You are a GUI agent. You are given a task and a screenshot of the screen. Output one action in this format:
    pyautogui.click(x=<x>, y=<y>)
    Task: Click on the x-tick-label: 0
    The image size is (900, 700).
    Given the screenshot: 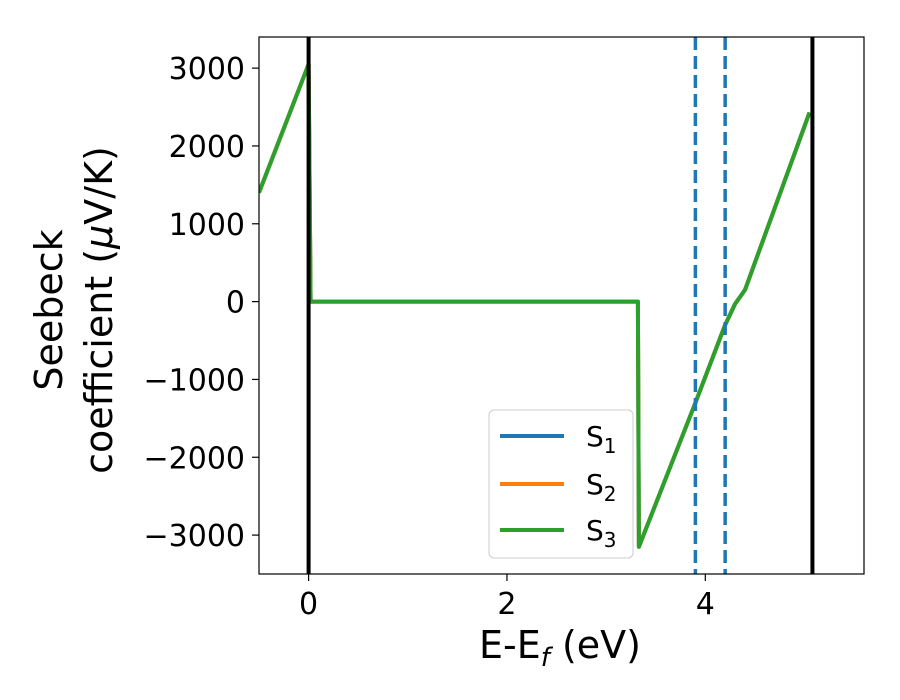 What is the action you would take?
    pyautogui.click(x=308, y=604)
    